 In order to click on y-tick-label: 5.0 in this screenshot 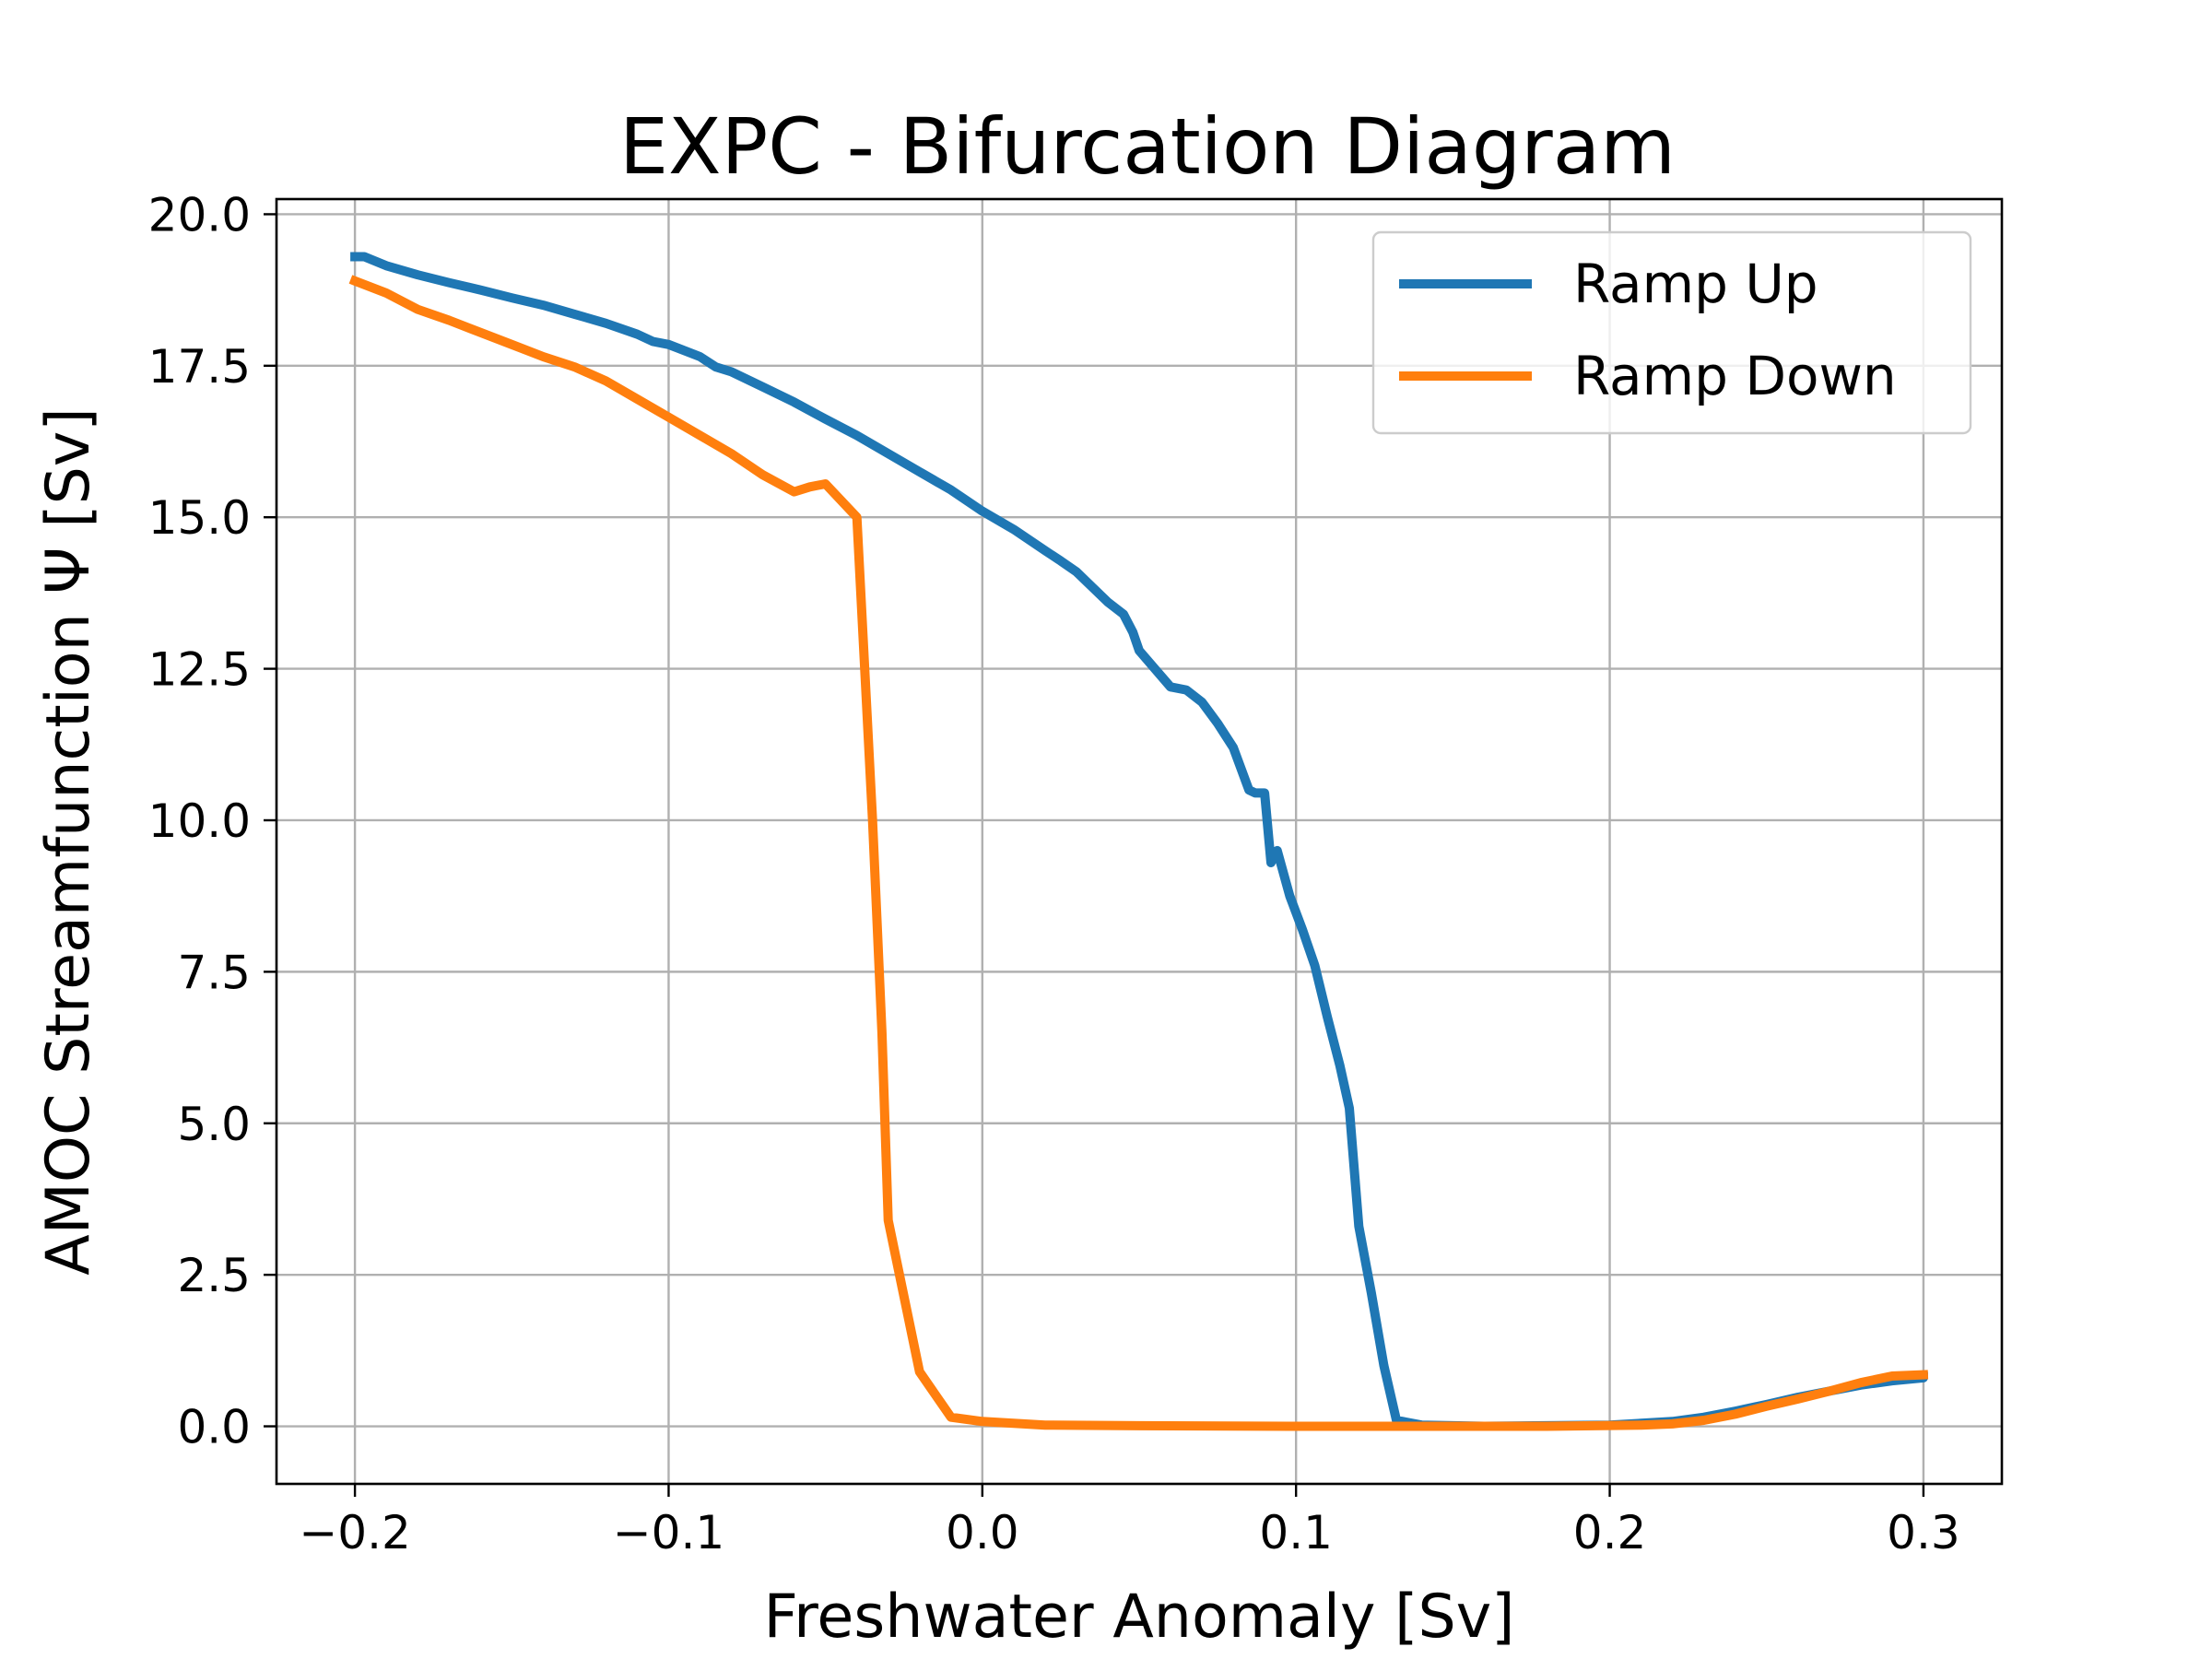, I will do `click(214, 1124)`.